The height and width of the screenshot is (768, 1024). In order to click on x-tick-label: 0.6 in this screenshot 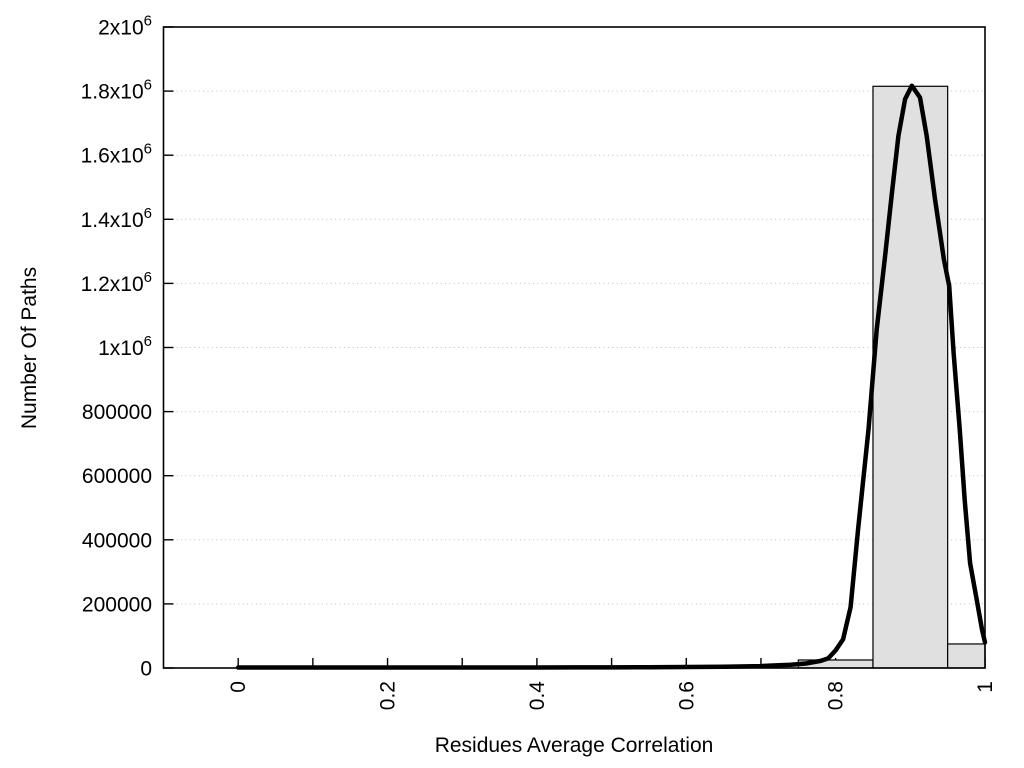, I will do `click(686, 695)`.